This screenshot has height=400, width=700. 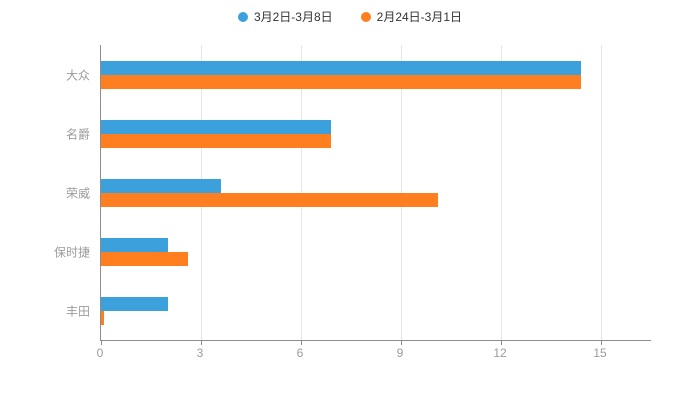 I want to click on bar-荣威-series1, so click(x=269, y=199).